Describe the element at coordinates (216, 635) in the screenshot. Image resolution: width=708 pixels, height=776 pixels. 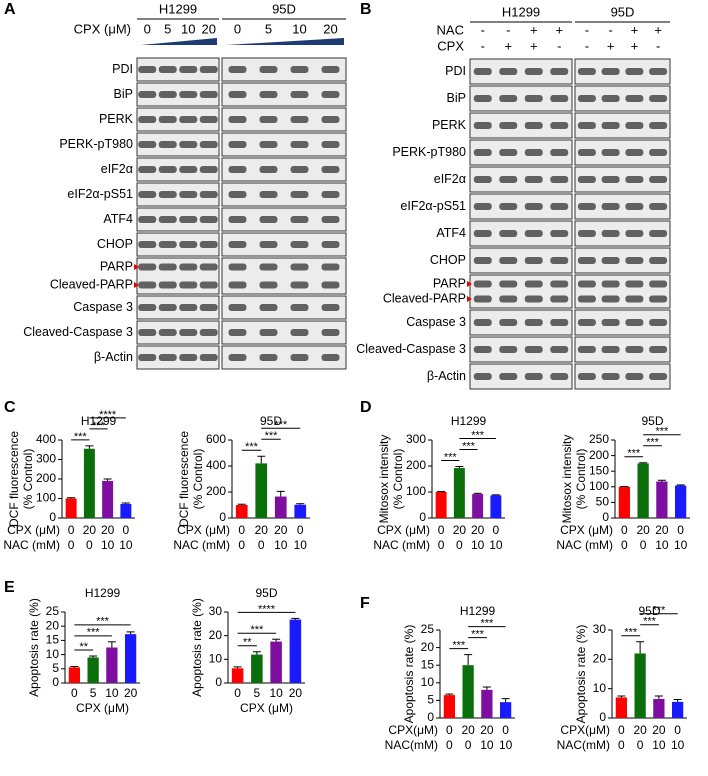
I see `y-tick-label: 20` at that location.